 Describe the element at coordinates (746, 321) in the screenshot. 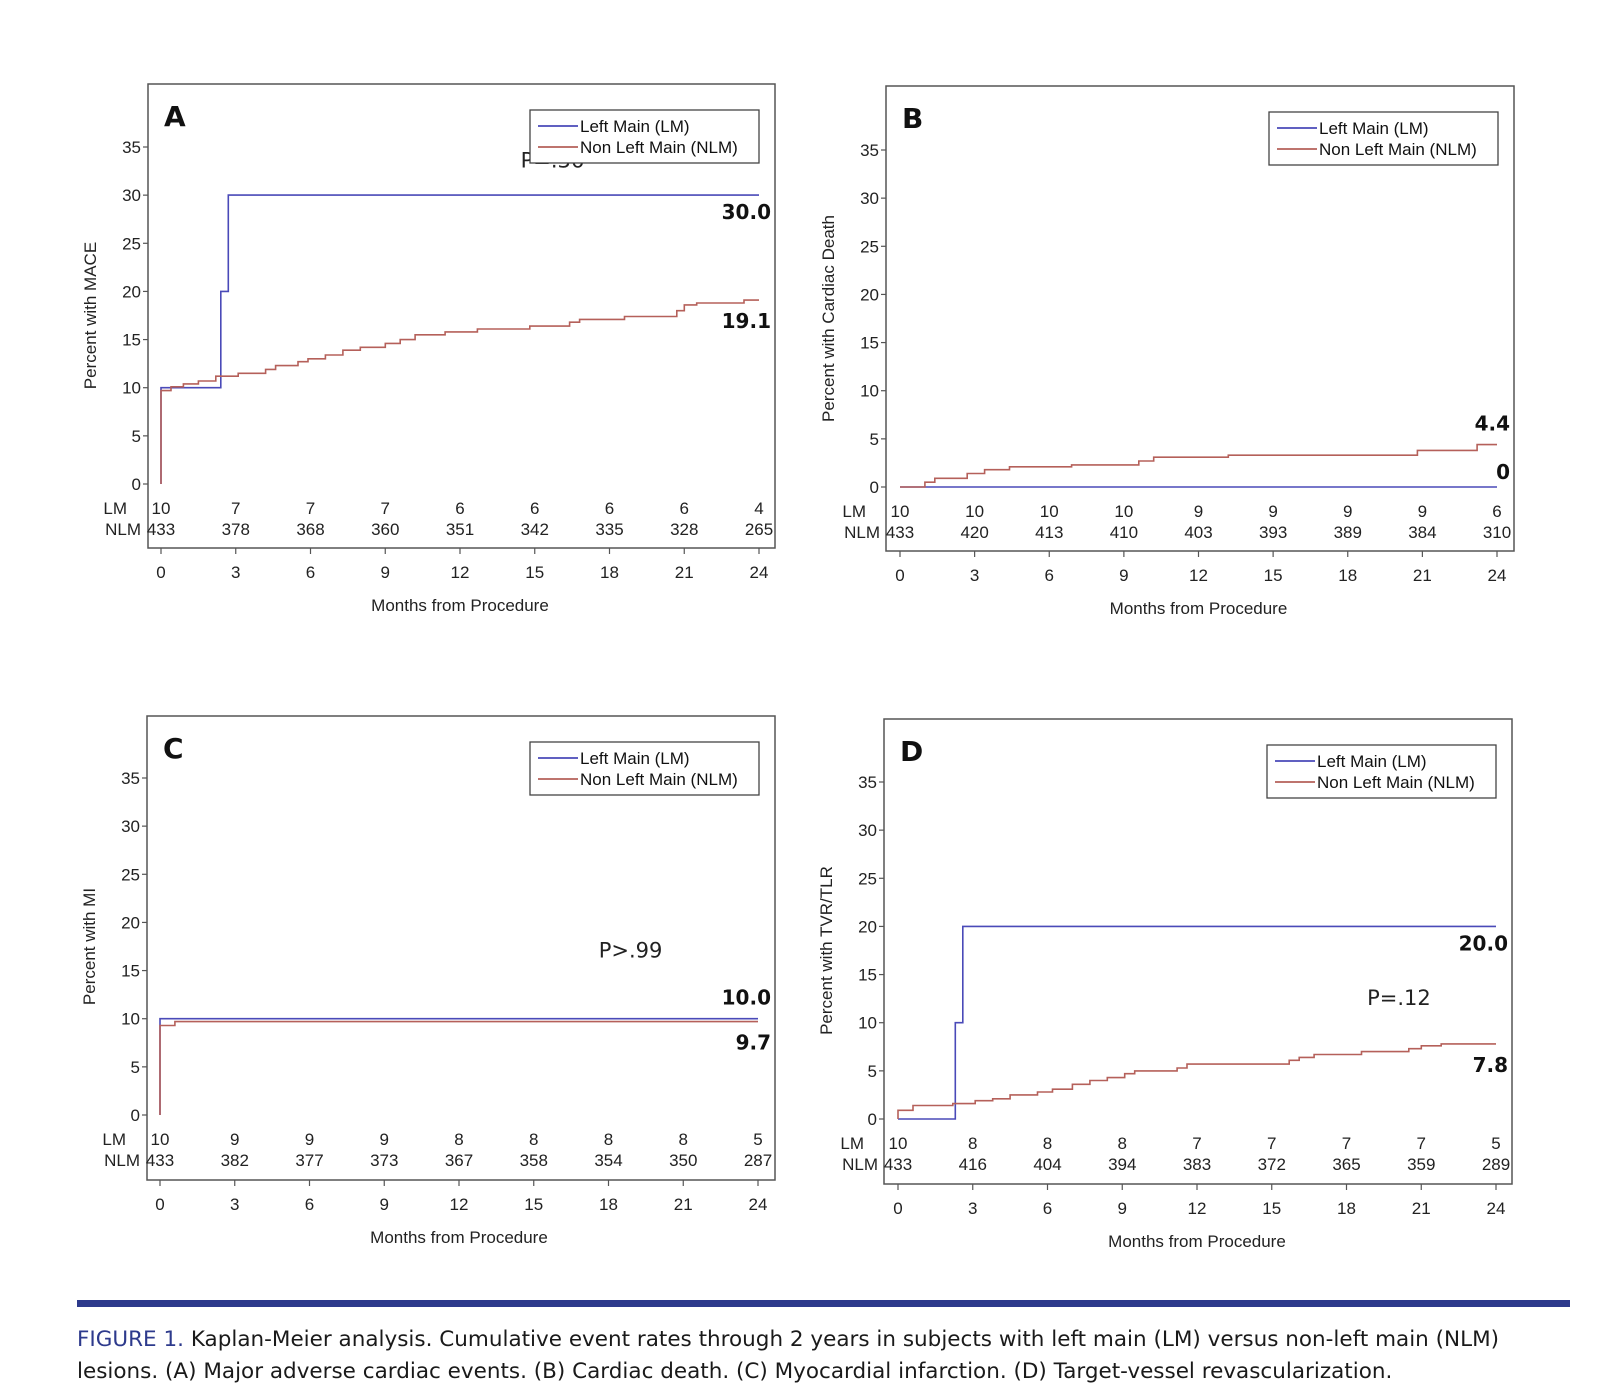

I see `nlm-end-label: 19.1` at that location.